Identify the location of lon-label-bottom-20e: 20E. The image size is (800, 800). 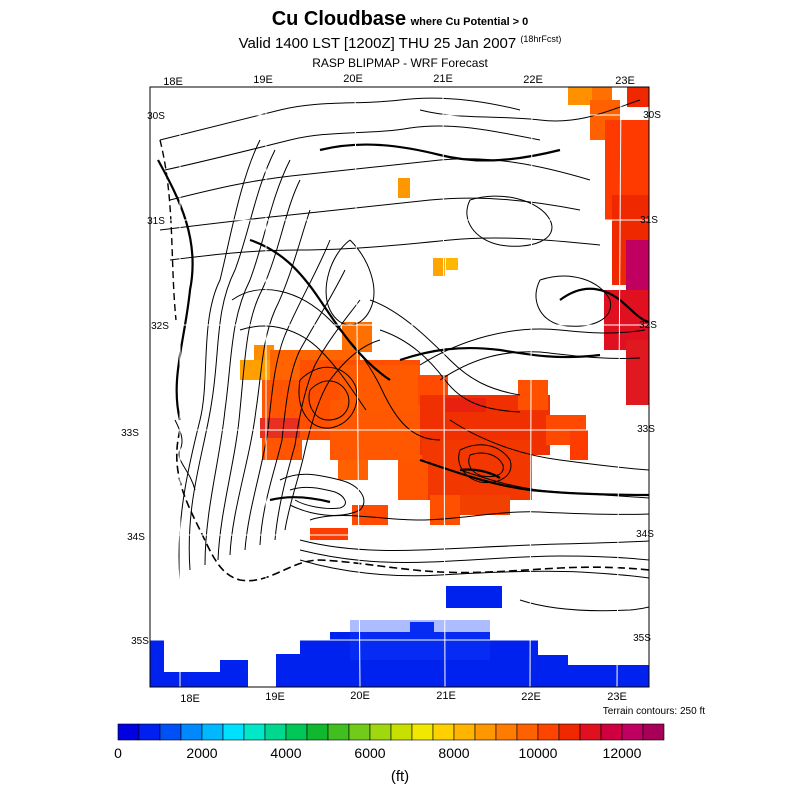
(360, 696).